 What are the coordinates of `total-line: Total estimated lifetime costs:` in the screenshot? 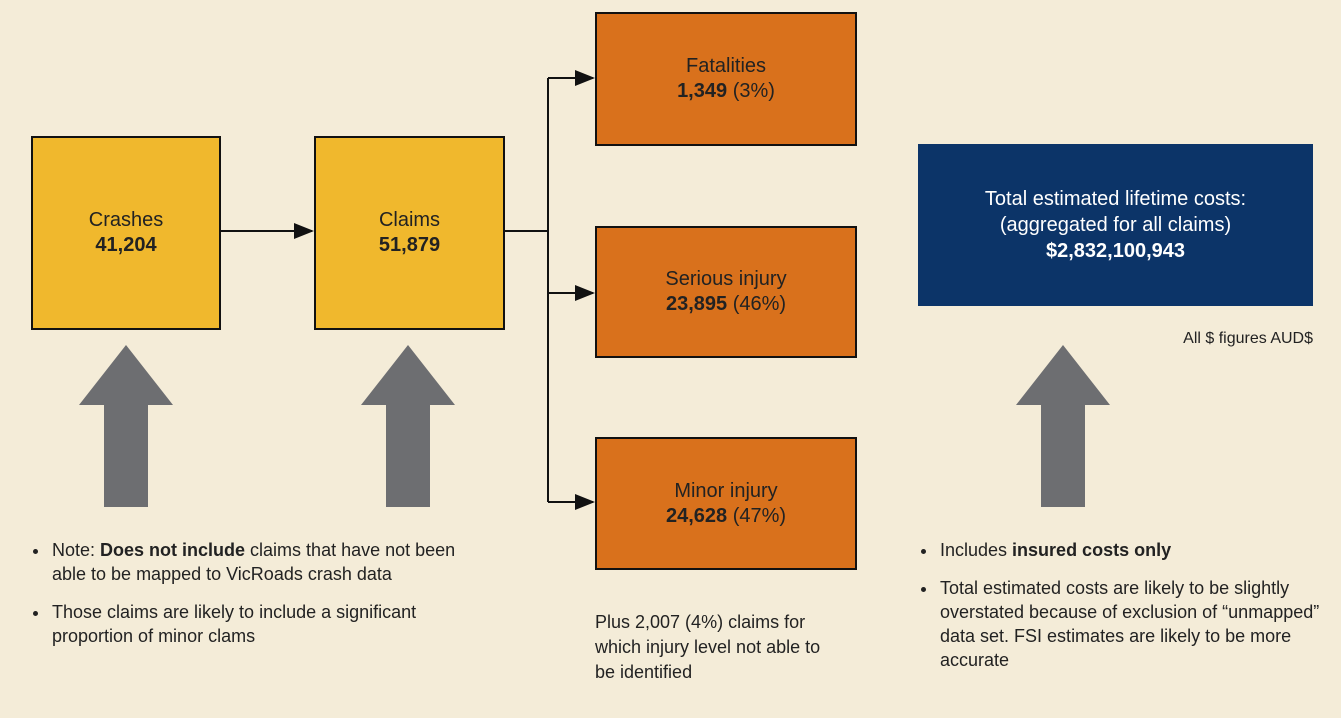 It's located at (1115, 199).